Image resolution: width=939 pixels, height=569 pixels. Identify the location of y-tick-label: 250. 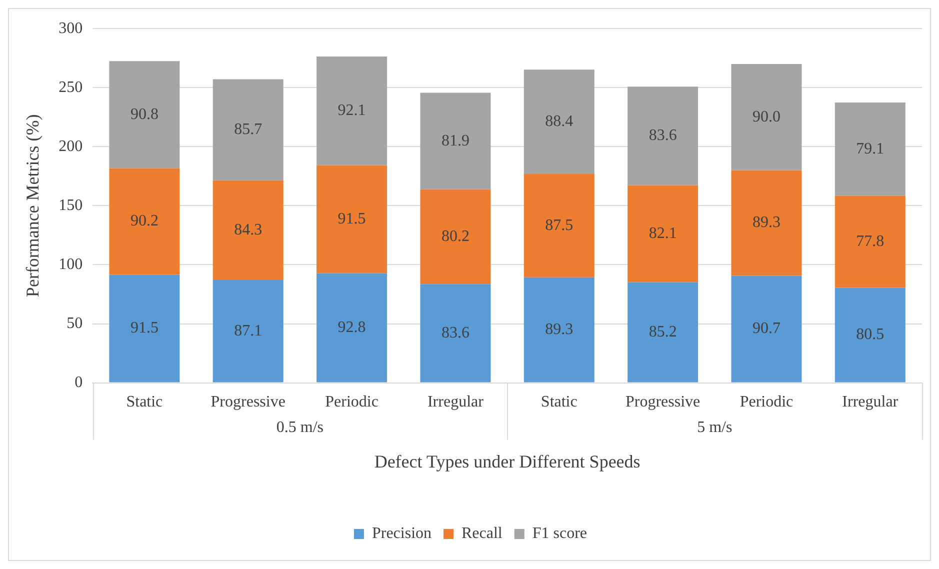
(70, 87).